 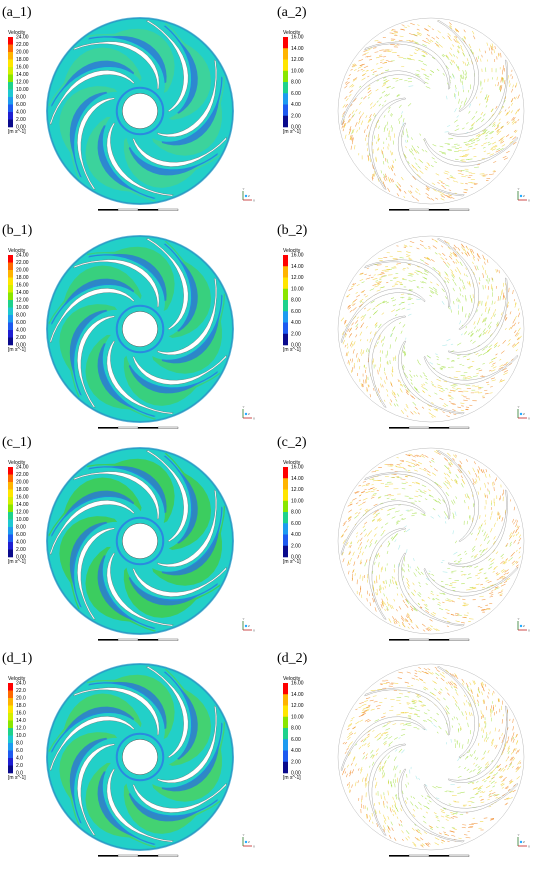 I want to click on outer-ring, so click(x=140, y=329).